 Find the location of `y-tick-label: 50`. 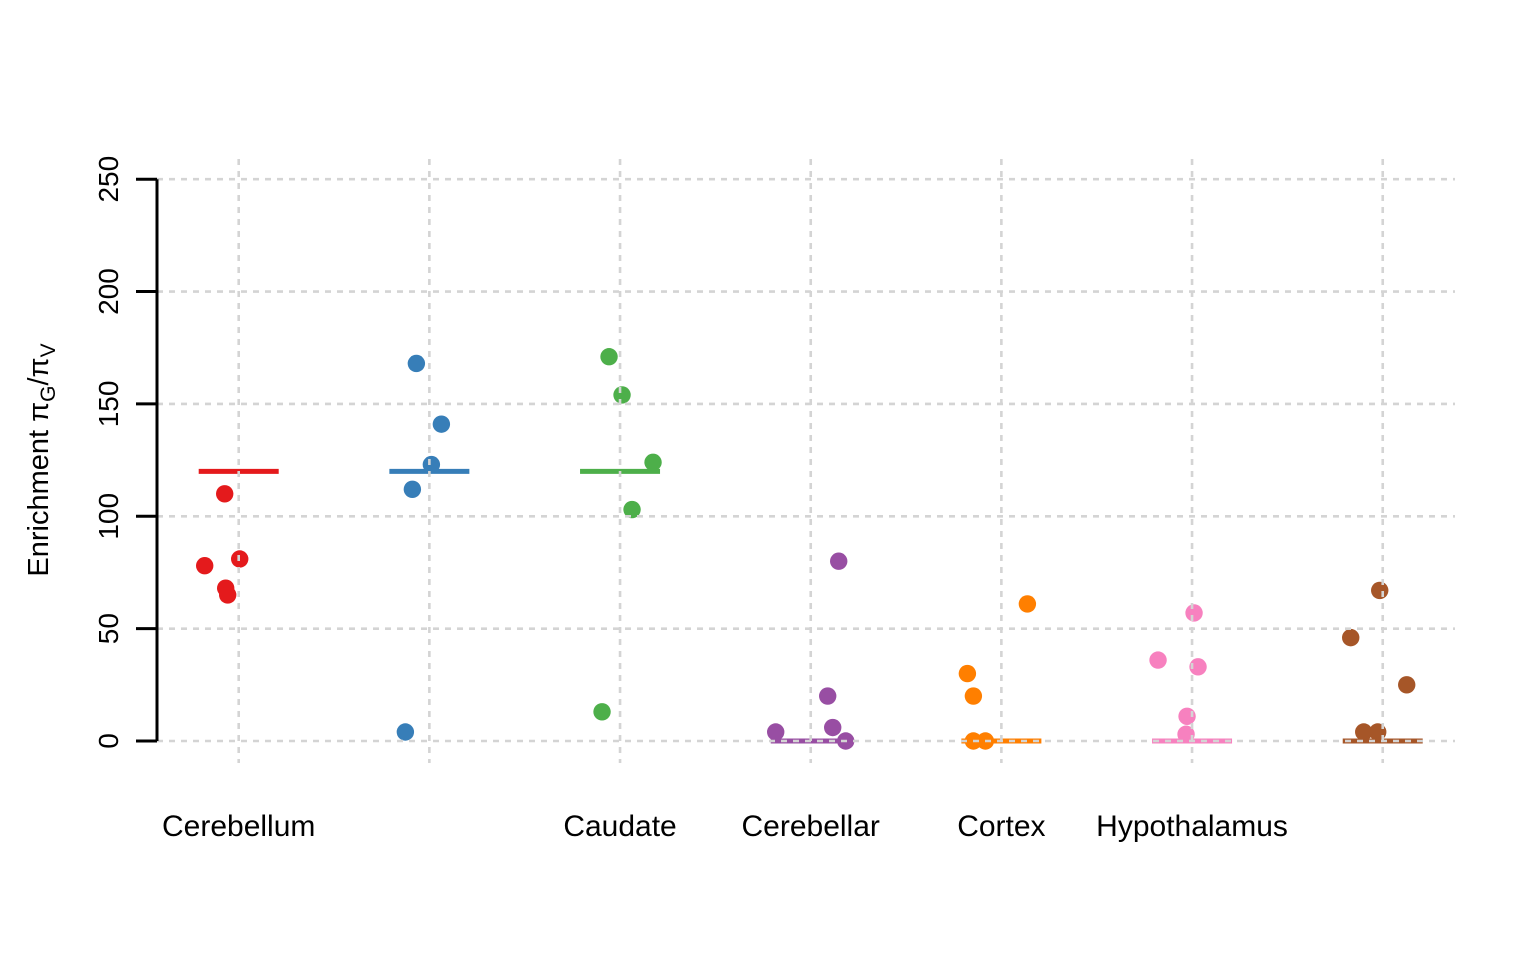

y-tick-label: 50 is located at coordinates (108, 628).